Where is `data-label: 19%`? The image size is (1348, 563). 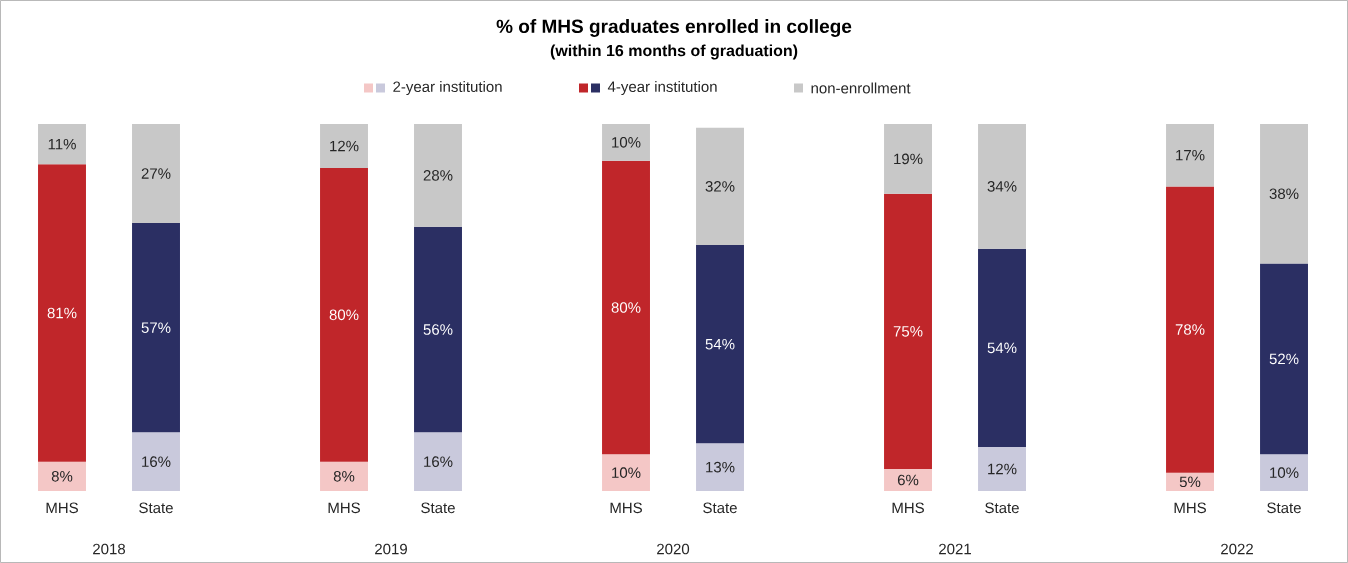 data-label: 19% is located at coordinates (908, 159).